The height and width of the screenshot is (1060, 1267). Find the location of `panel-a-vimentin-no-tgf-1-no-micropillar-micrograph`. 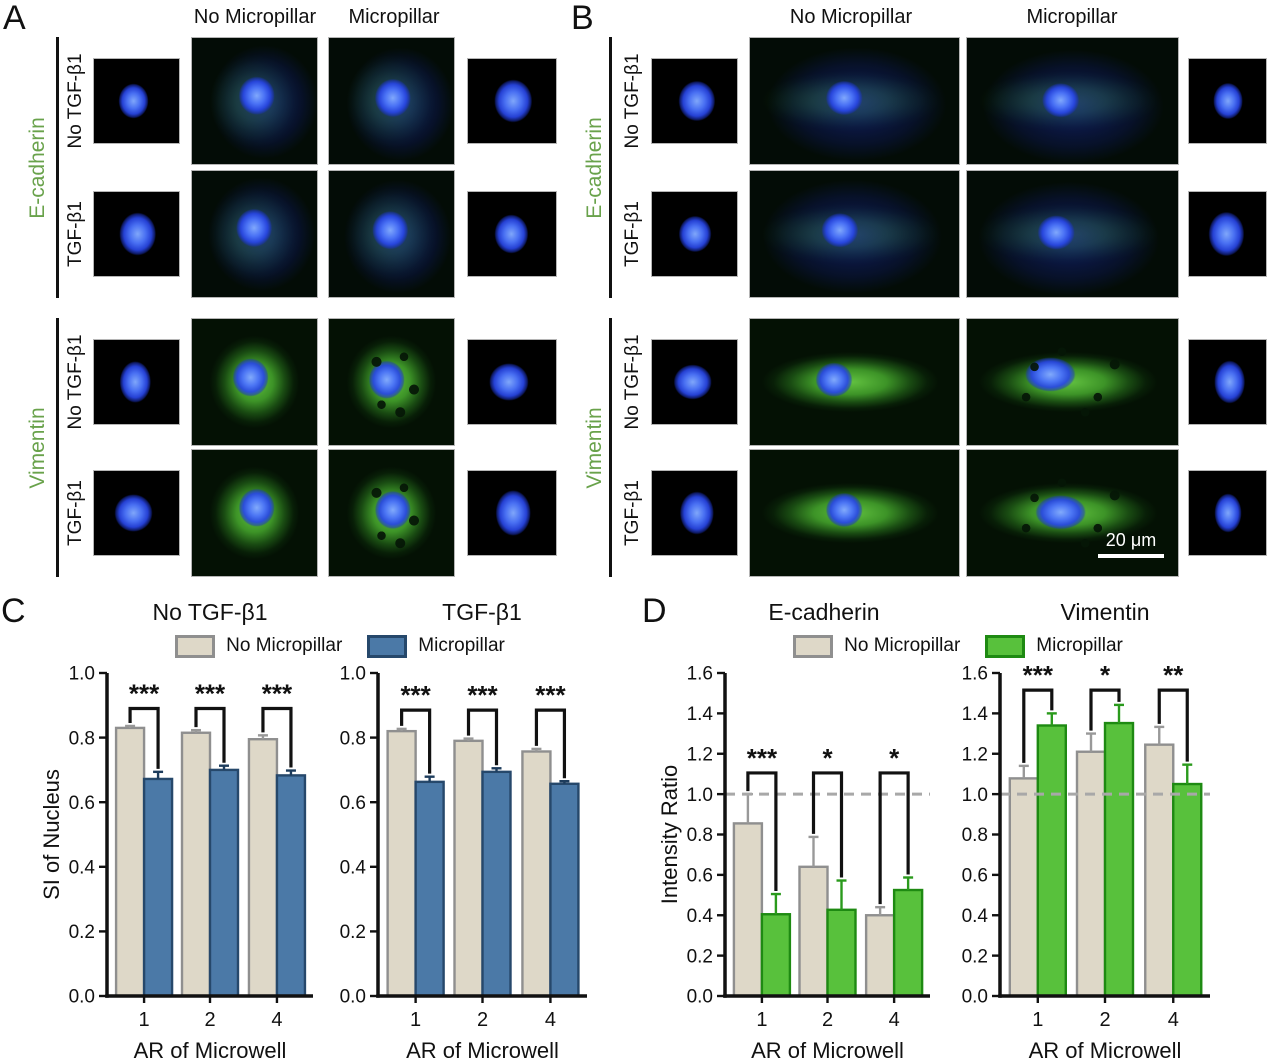

panel-a-vimentin-no-tgf-1-no-micropillar-micrograph is located at coordinates (254, 382).